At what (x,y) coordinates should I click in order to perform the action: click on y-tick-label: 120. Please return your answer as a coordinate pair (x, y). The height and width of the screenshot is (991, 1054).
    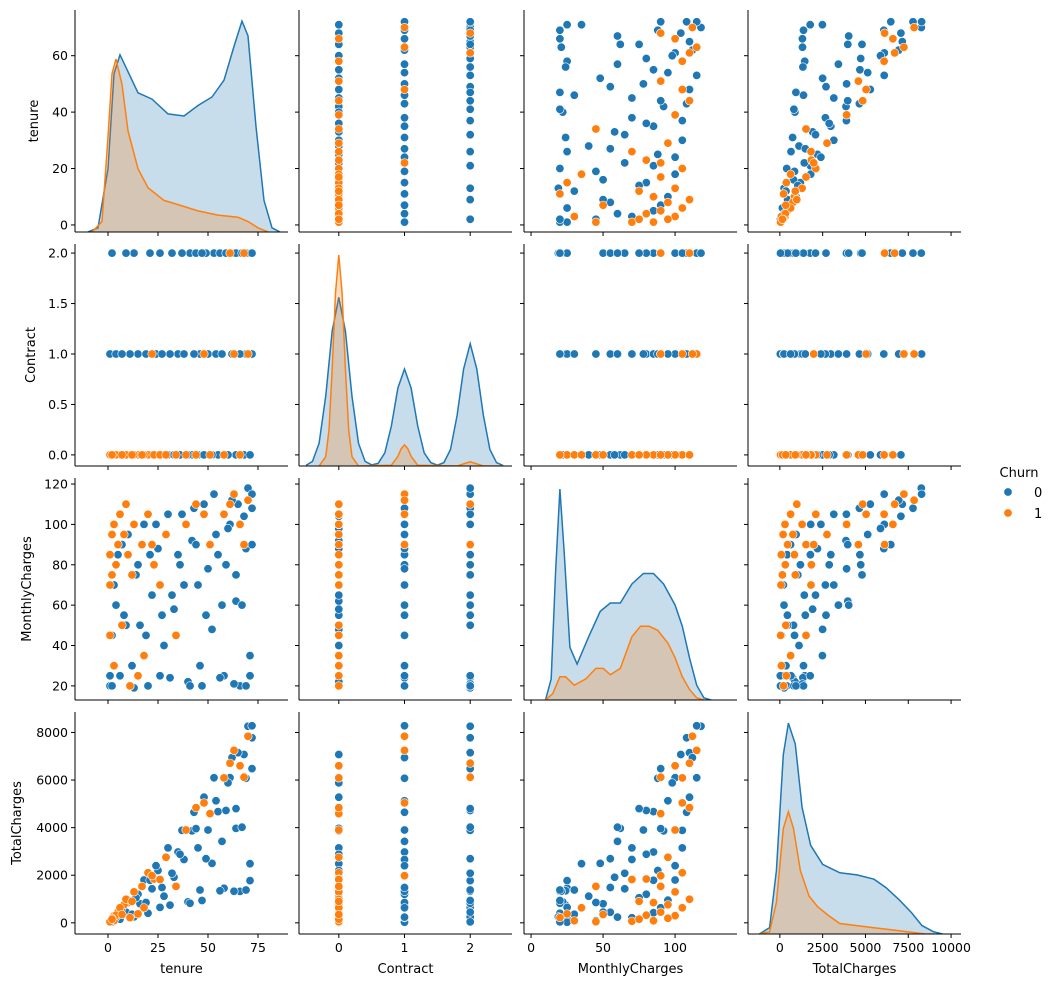
    Looking at the image, I should click on (56, 484).